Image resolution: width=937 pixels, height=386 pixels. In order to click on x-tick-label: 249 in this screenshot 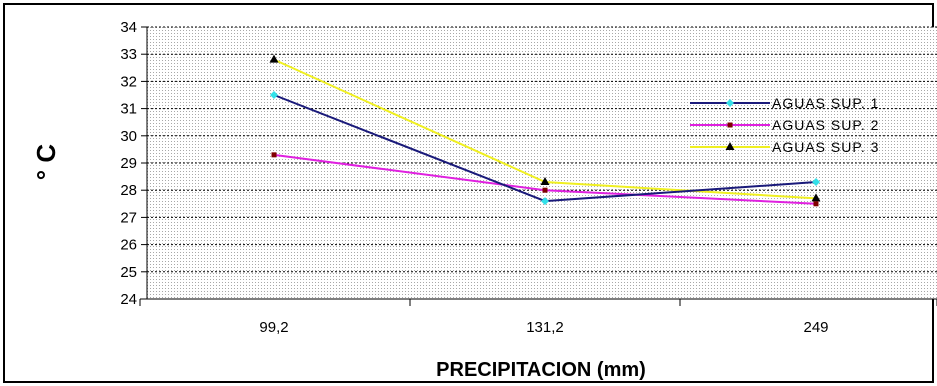, I will do `click(815, 327)`.